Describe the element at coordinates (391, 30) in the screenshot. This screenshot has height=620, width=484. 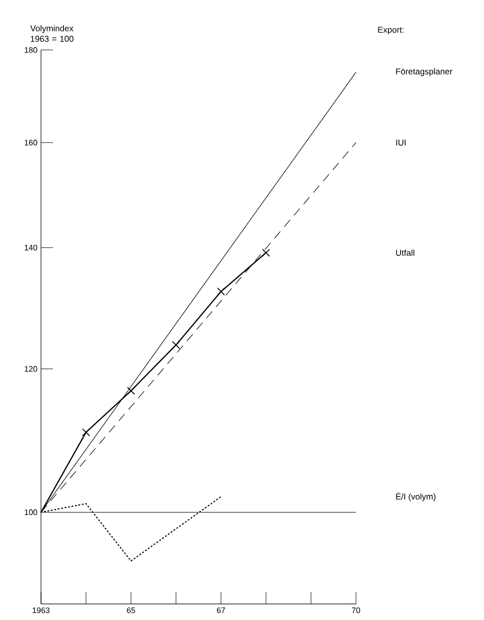
I see `text: Export:` at that location.